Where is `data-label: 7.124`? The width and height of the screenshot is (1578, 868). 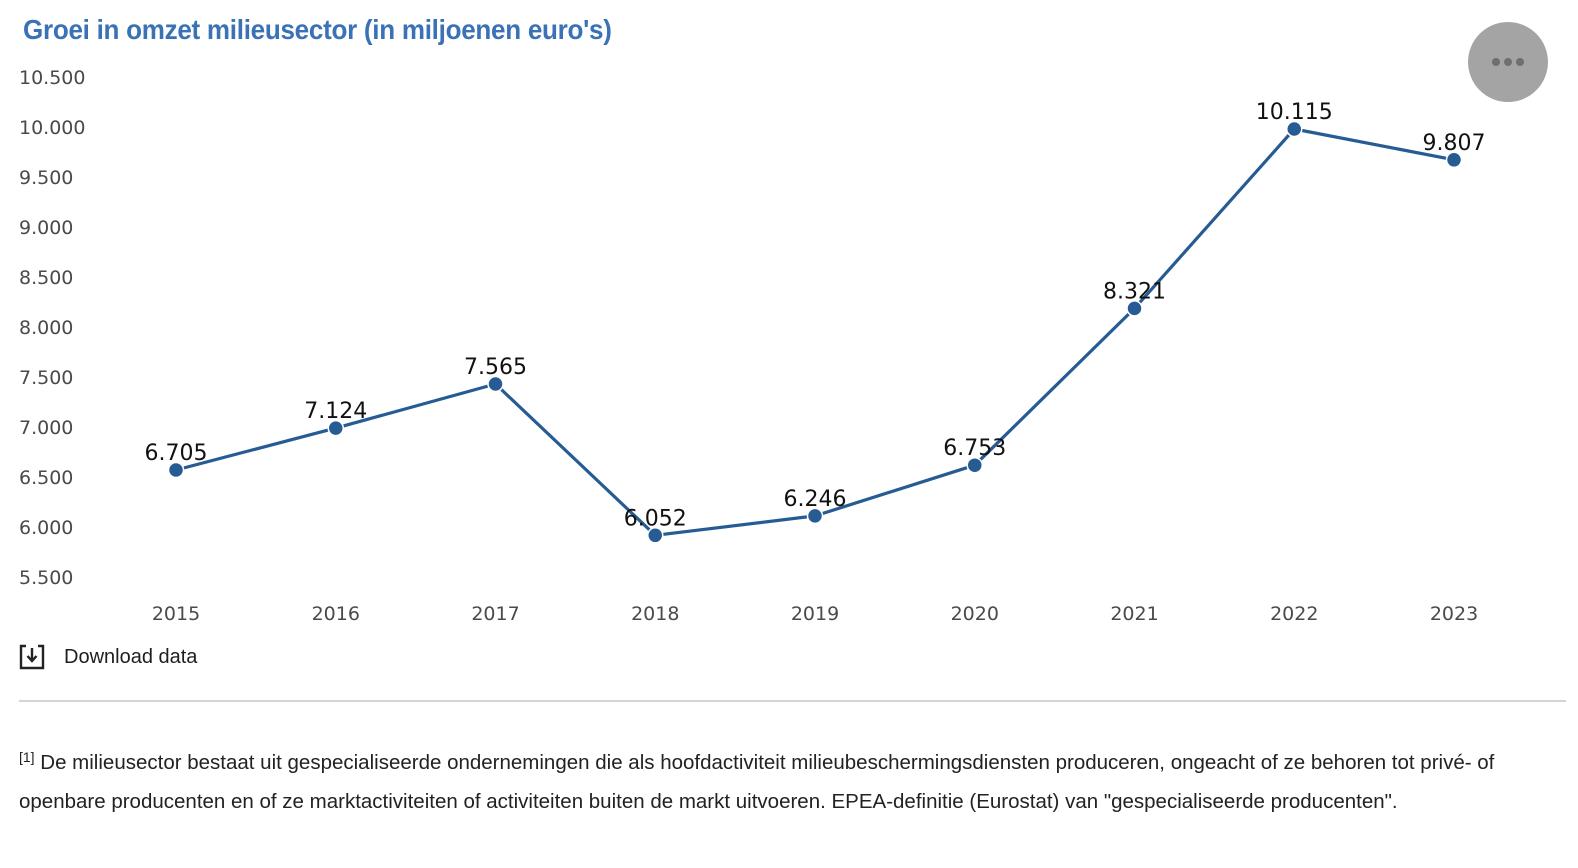
data-label: 7.124 is located at coordinates (335, 411).